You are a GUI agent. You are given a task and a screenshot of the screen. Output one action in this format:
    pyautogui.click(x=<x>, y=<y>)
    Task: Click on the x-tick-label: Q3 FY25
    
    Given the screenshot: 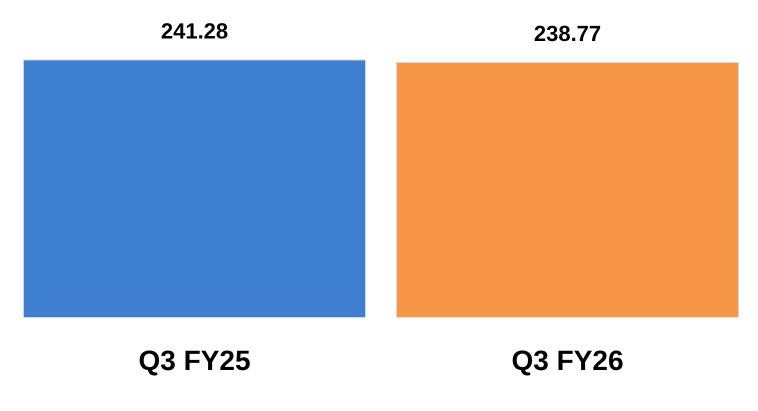 What is the action you would take?
    pyautogui.click(x=194, y=360)
    